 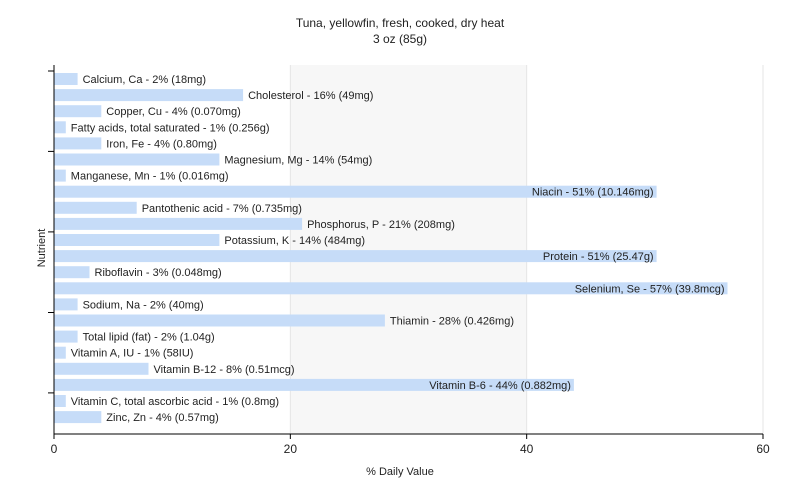 I want to click on x-axis-label: % Daily Value, so click(x=400, y=472).